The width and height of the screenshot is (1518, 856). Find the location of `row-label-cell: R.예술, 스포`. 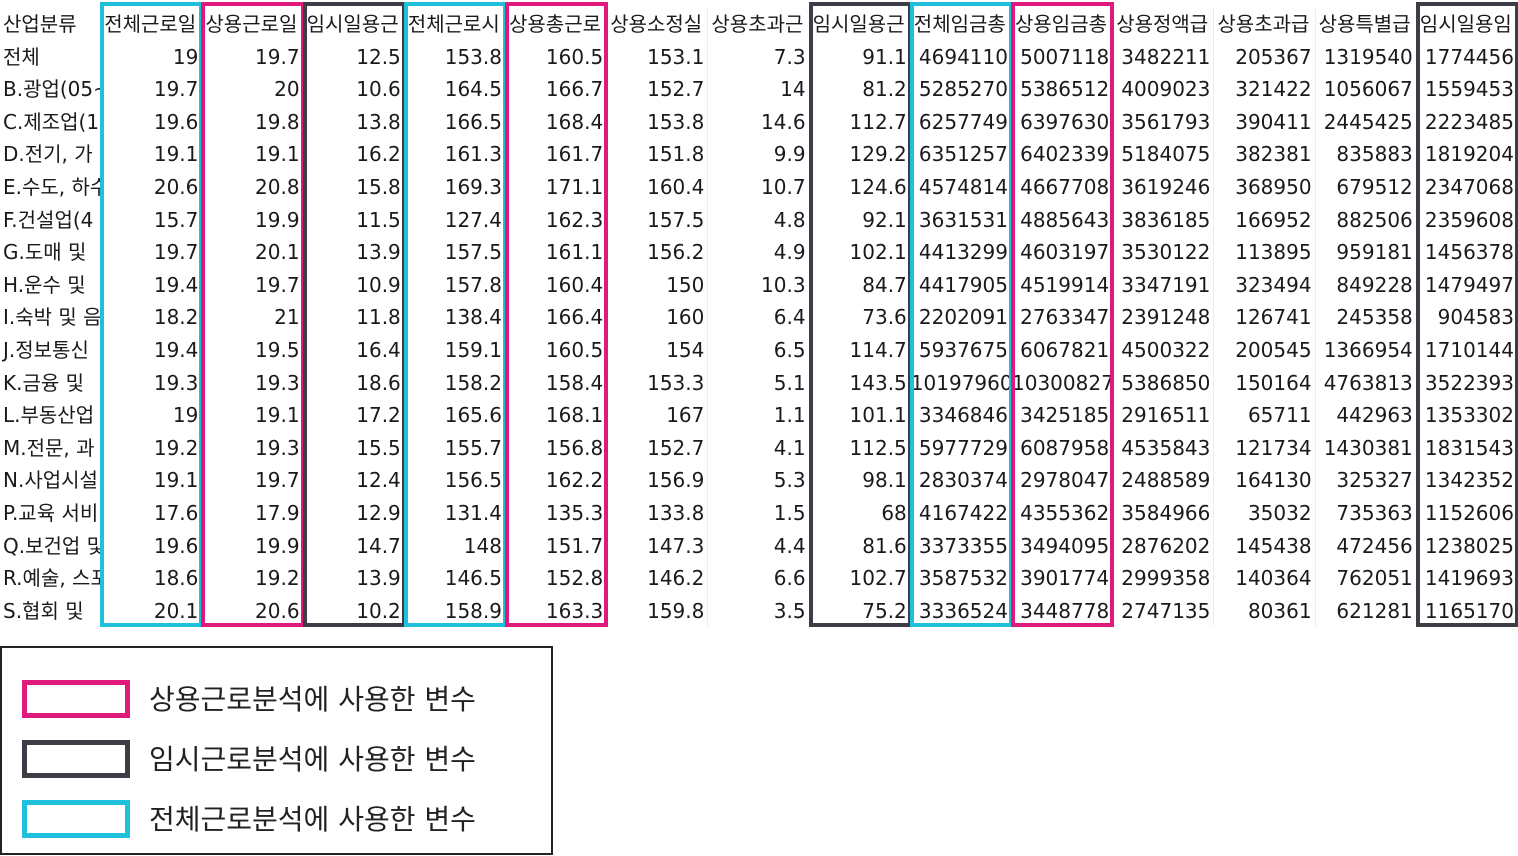

row-label-cell: R.예술, 스포 is located at coordinates (51, 577).